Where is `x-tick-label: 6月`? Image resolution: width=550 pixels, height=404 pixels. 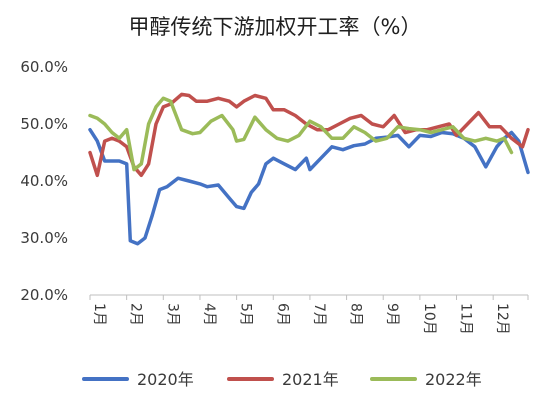 x-tick-label: 6月 is located at coordinates (282, 314).